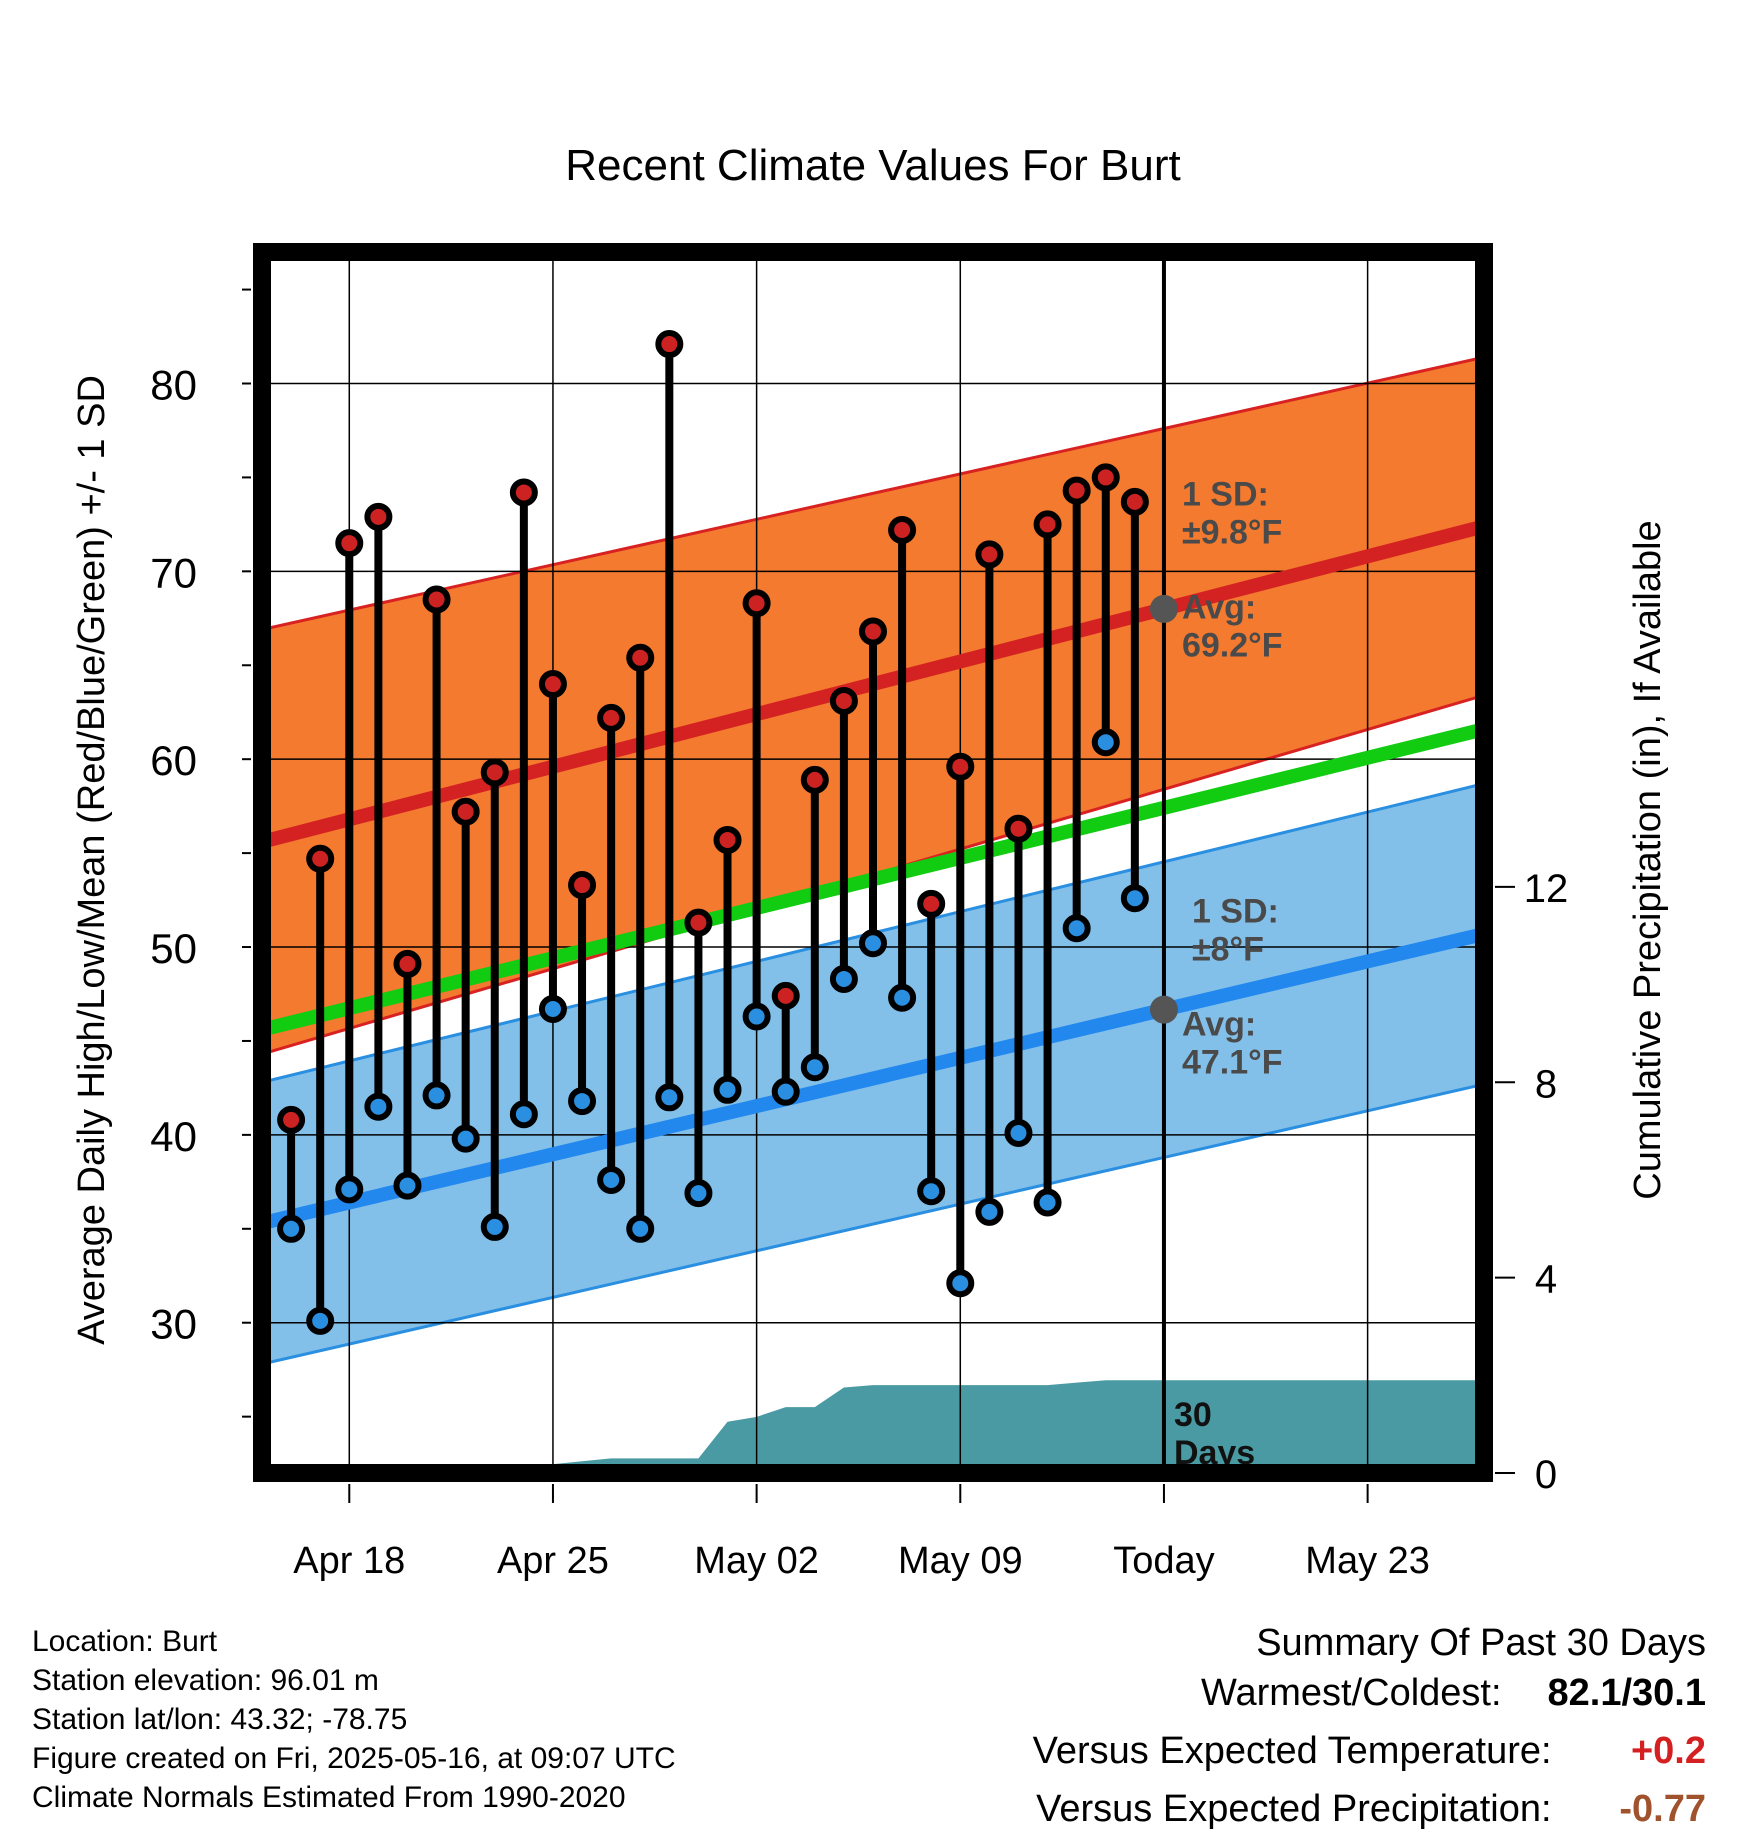 The height and width of the screenshot is (1842, 1748). Describe the element at coordinates (205, 1680) in the screenshot. I see `elevation-text: Station elevation: 96.01 m` at that location.